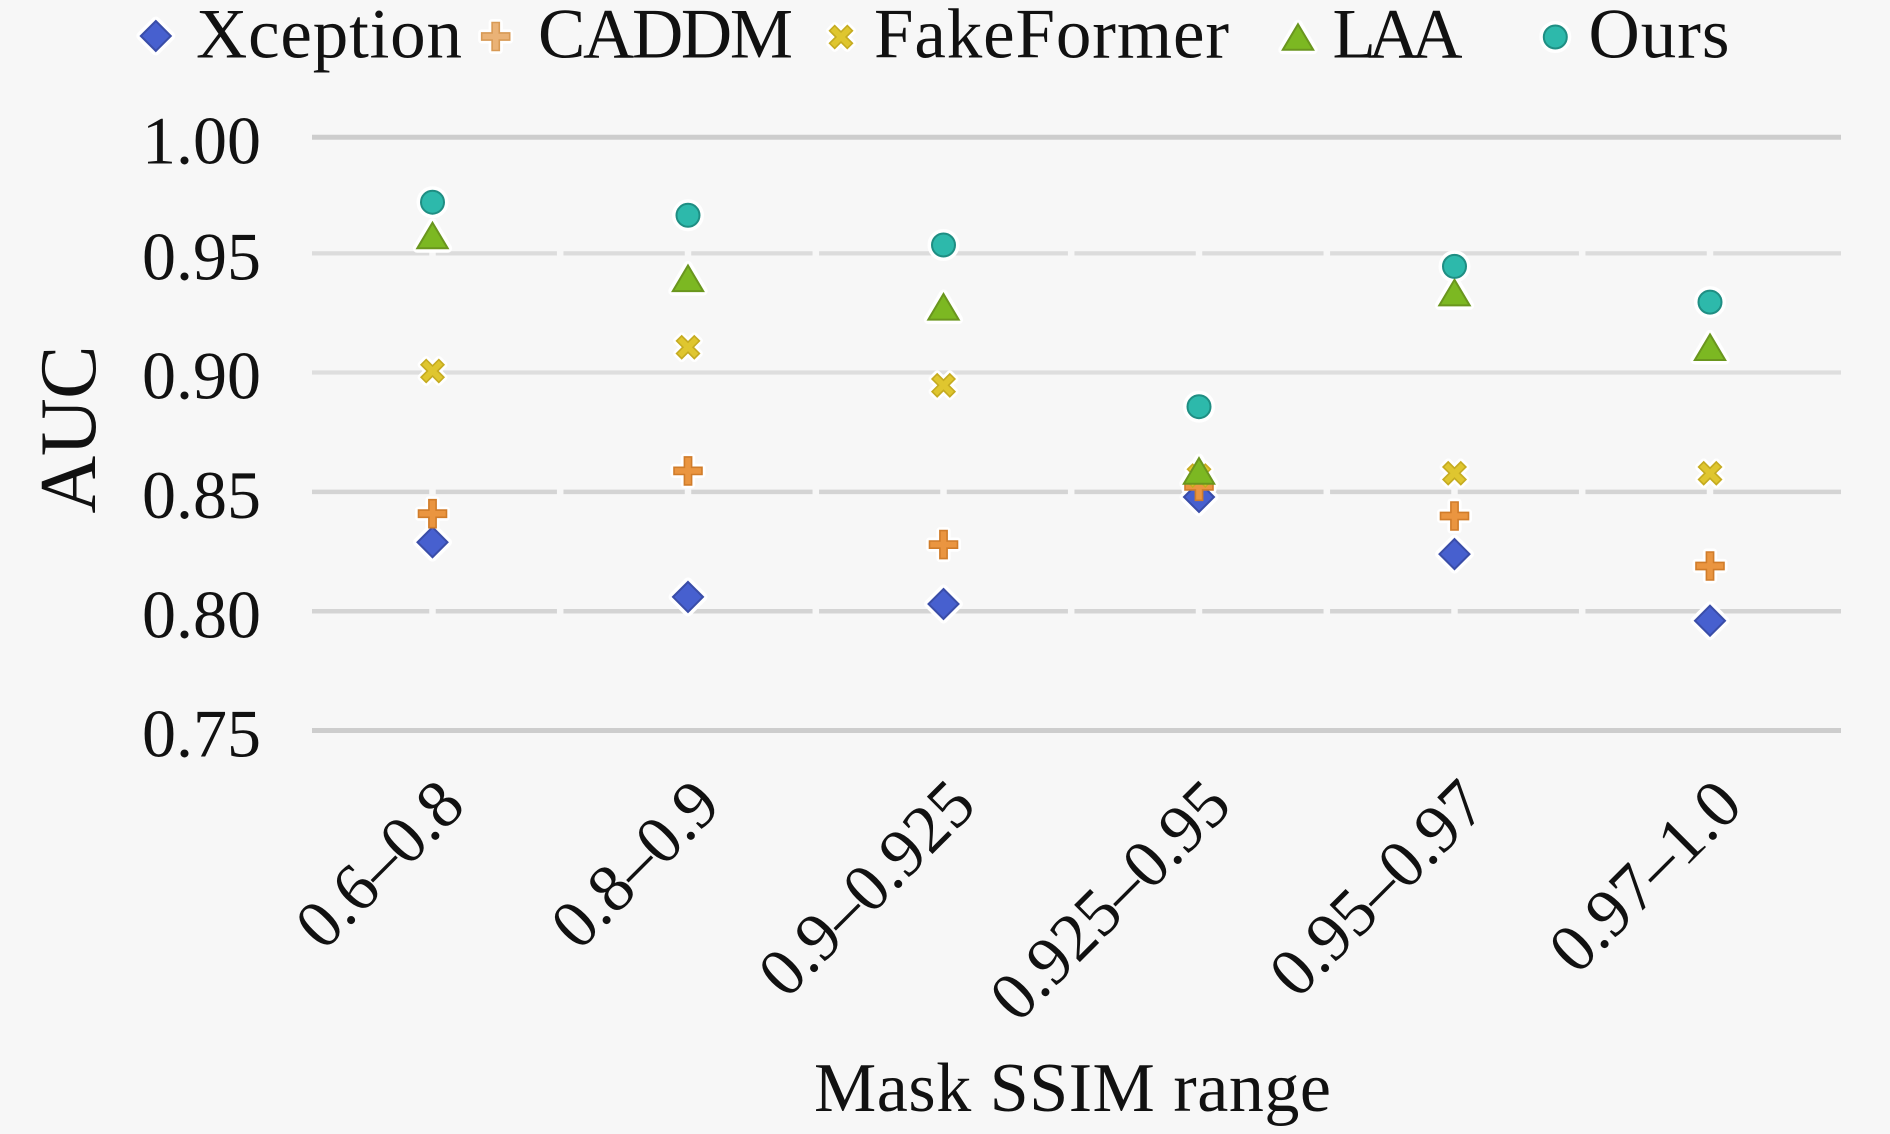 This screenshot has width=1890, height=1134. I want to click on svg-text: 0.95, so click(201, 256).